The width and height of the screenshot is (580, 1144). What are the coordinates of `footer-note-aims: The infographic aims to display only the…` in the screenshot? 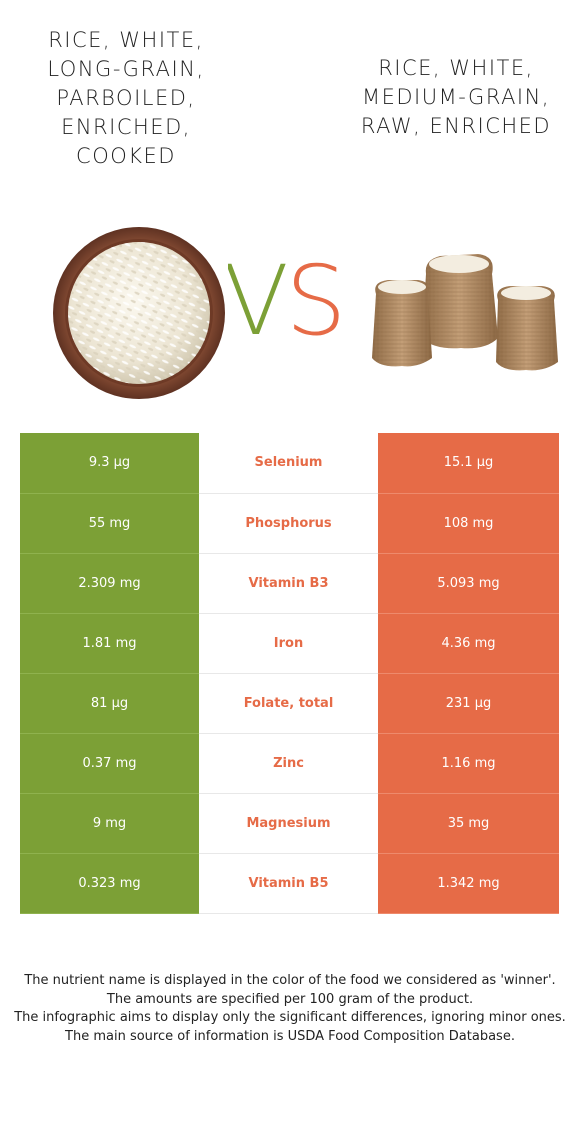 It's located at (290, 1017).